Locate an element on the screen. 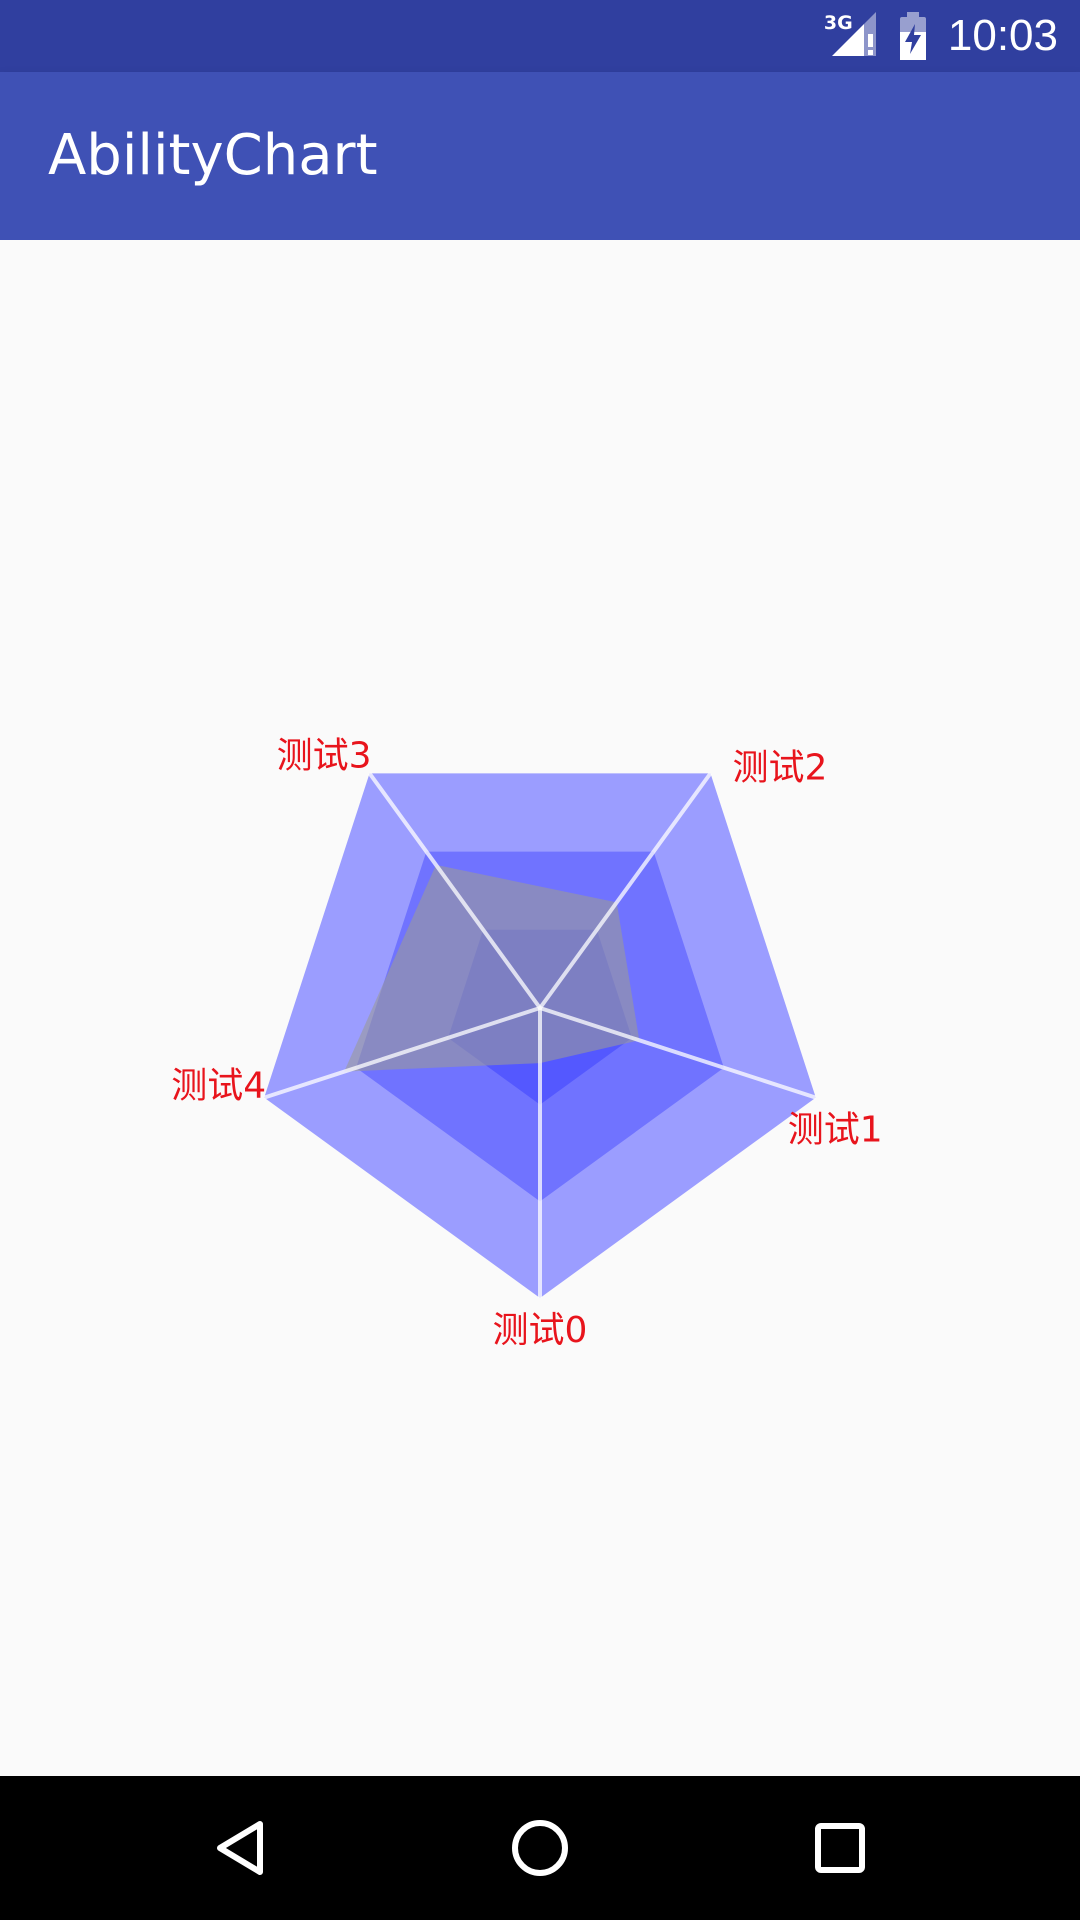  radar-axis-label-3: 测试3 is located at coordinates (324, 755).